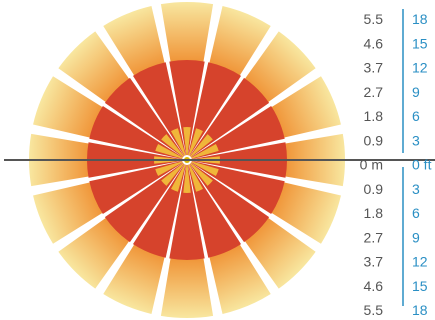 The width and height of the screenshot is (435, 320). I want to click on inner-rays, so click(187, 160).